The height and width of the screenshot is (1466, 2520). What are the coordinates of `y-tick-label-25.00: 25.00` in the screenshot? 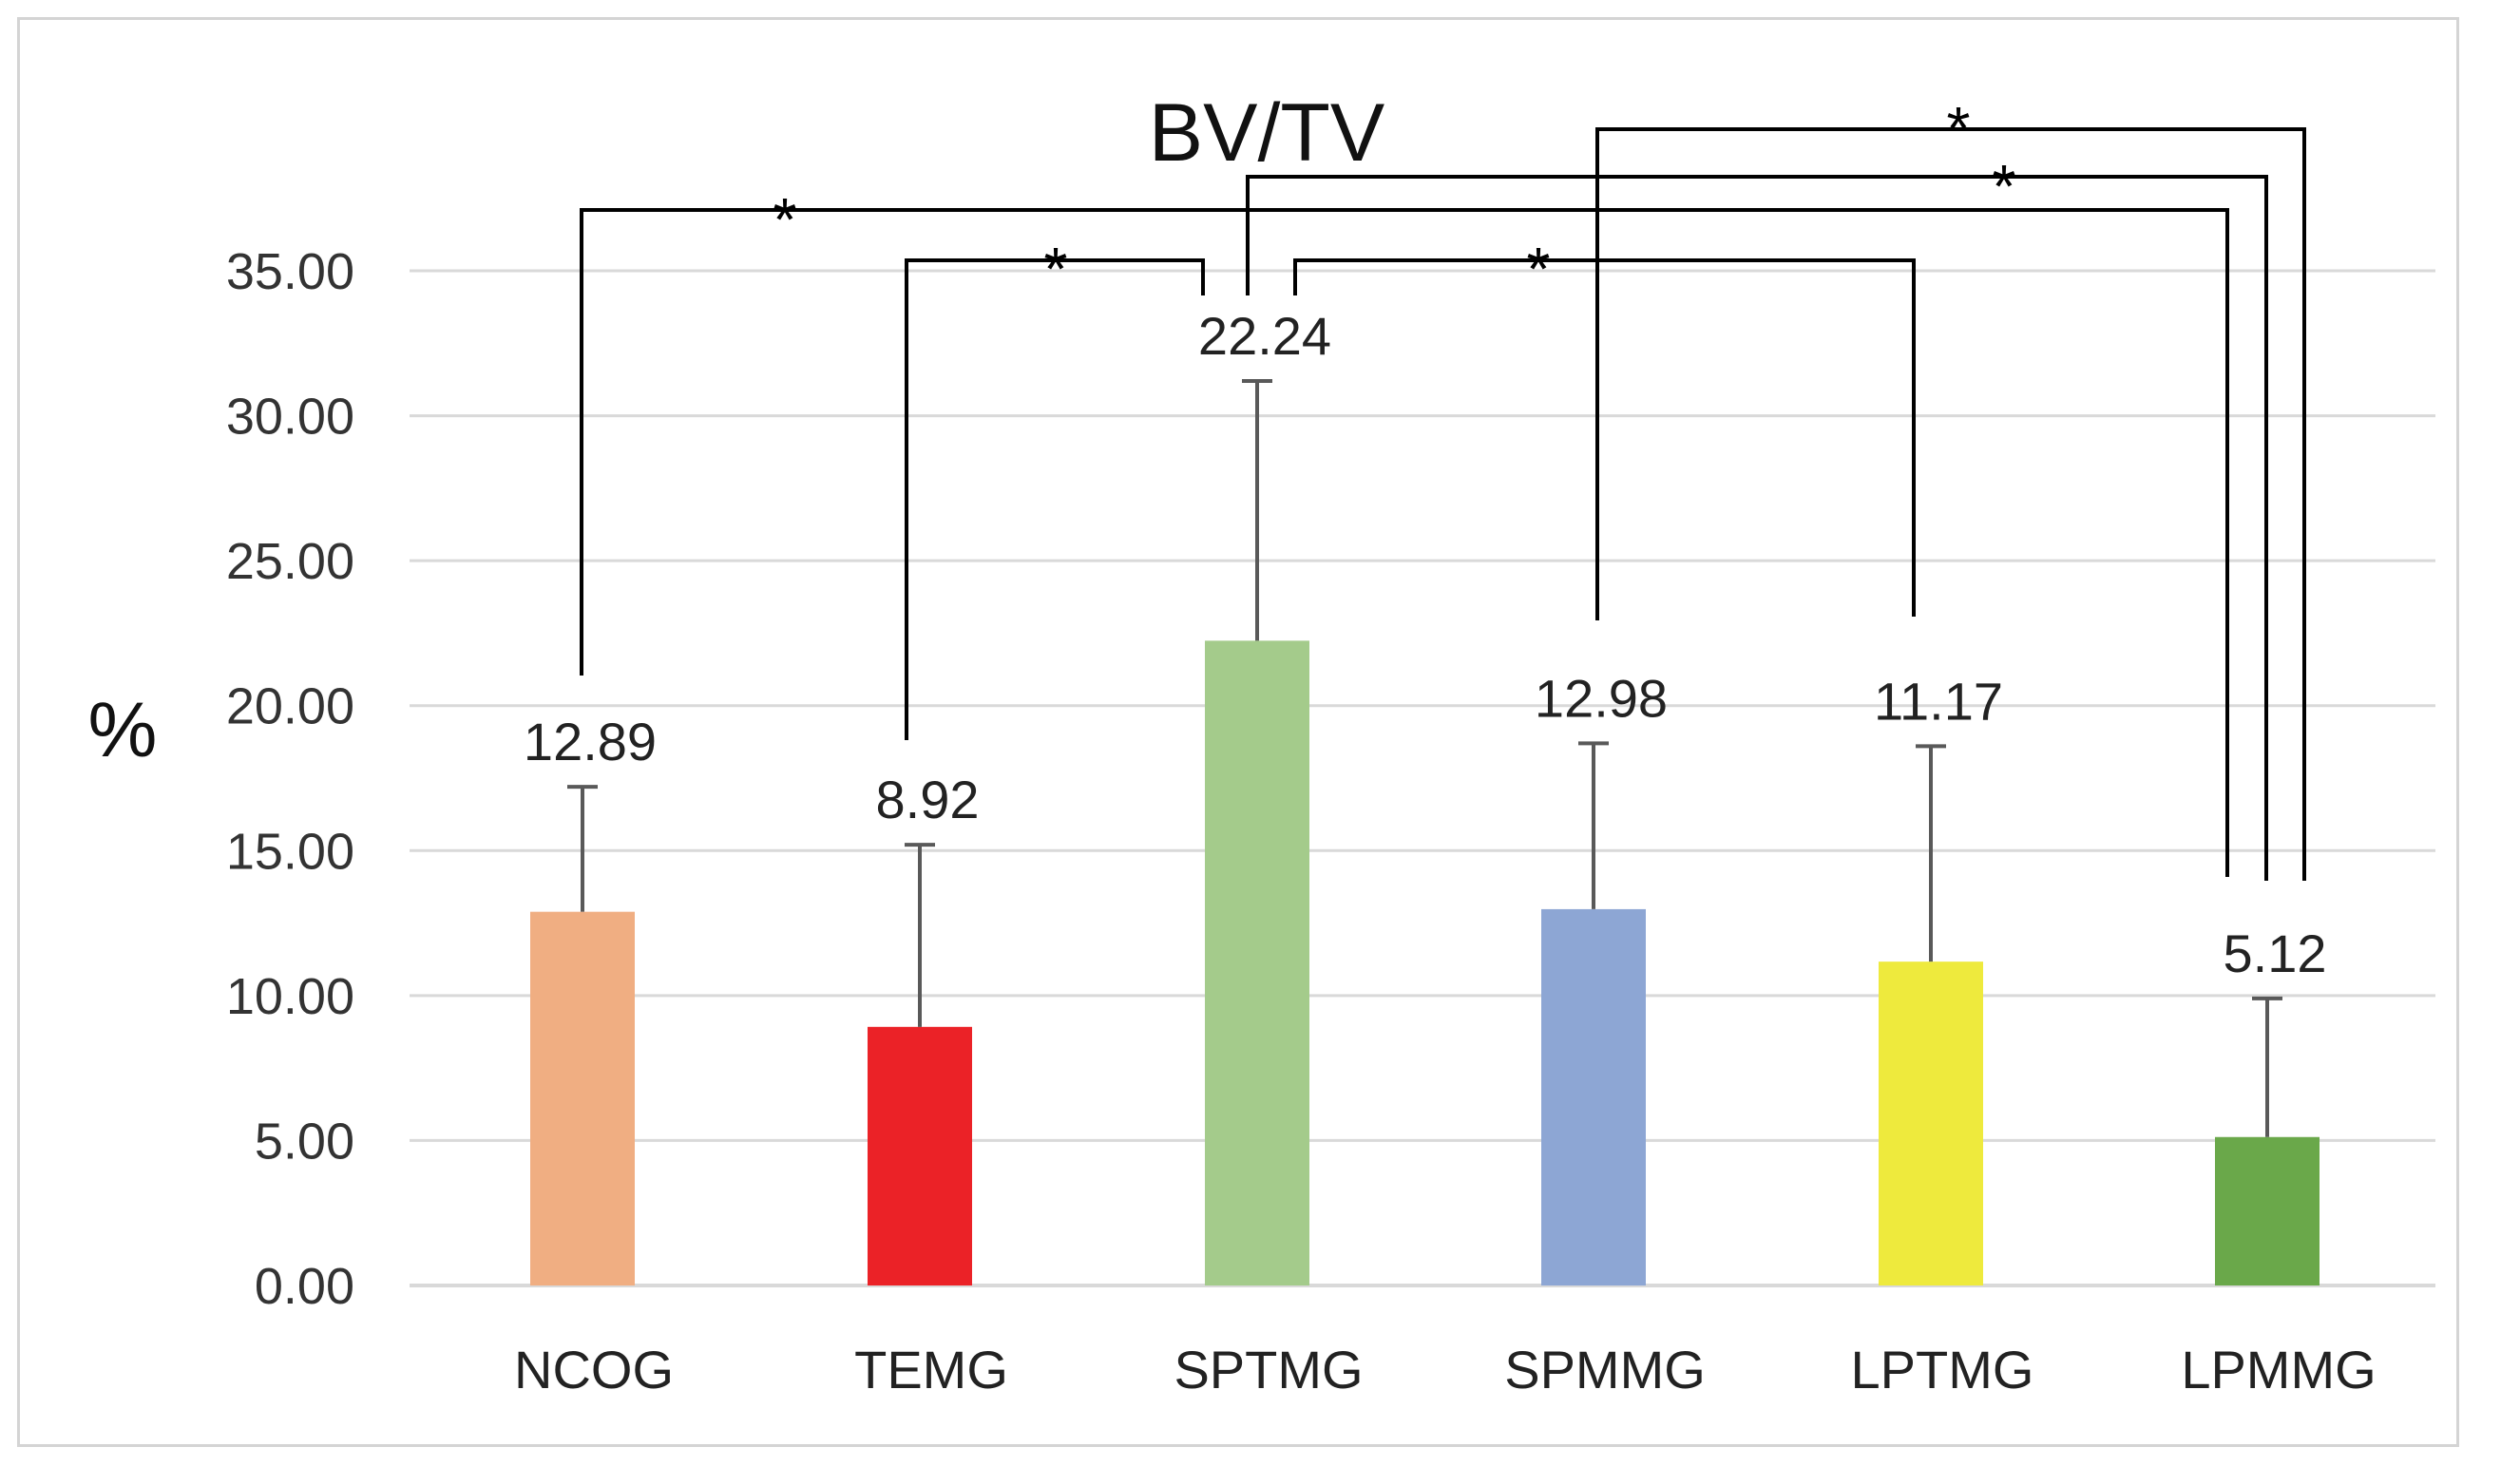 It's located at (290, 561).